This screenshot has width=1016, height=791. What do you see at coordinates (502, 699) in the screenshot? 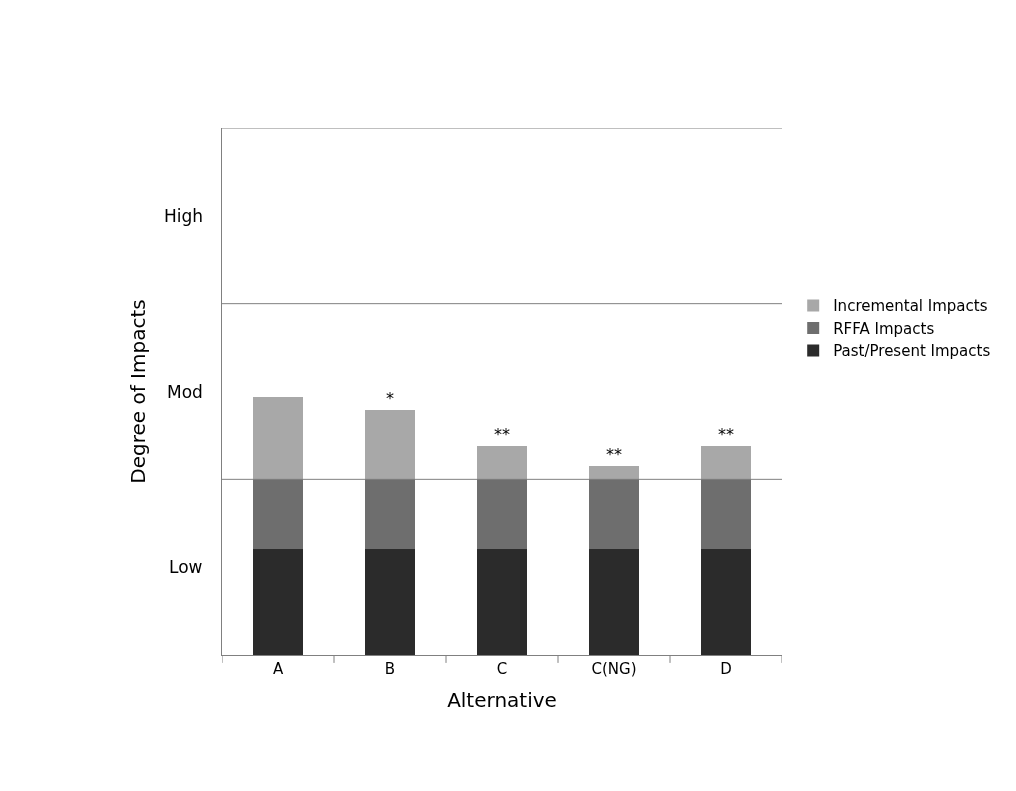
I see `x-axis-title: Alternative` at bounding box center [502, 699].